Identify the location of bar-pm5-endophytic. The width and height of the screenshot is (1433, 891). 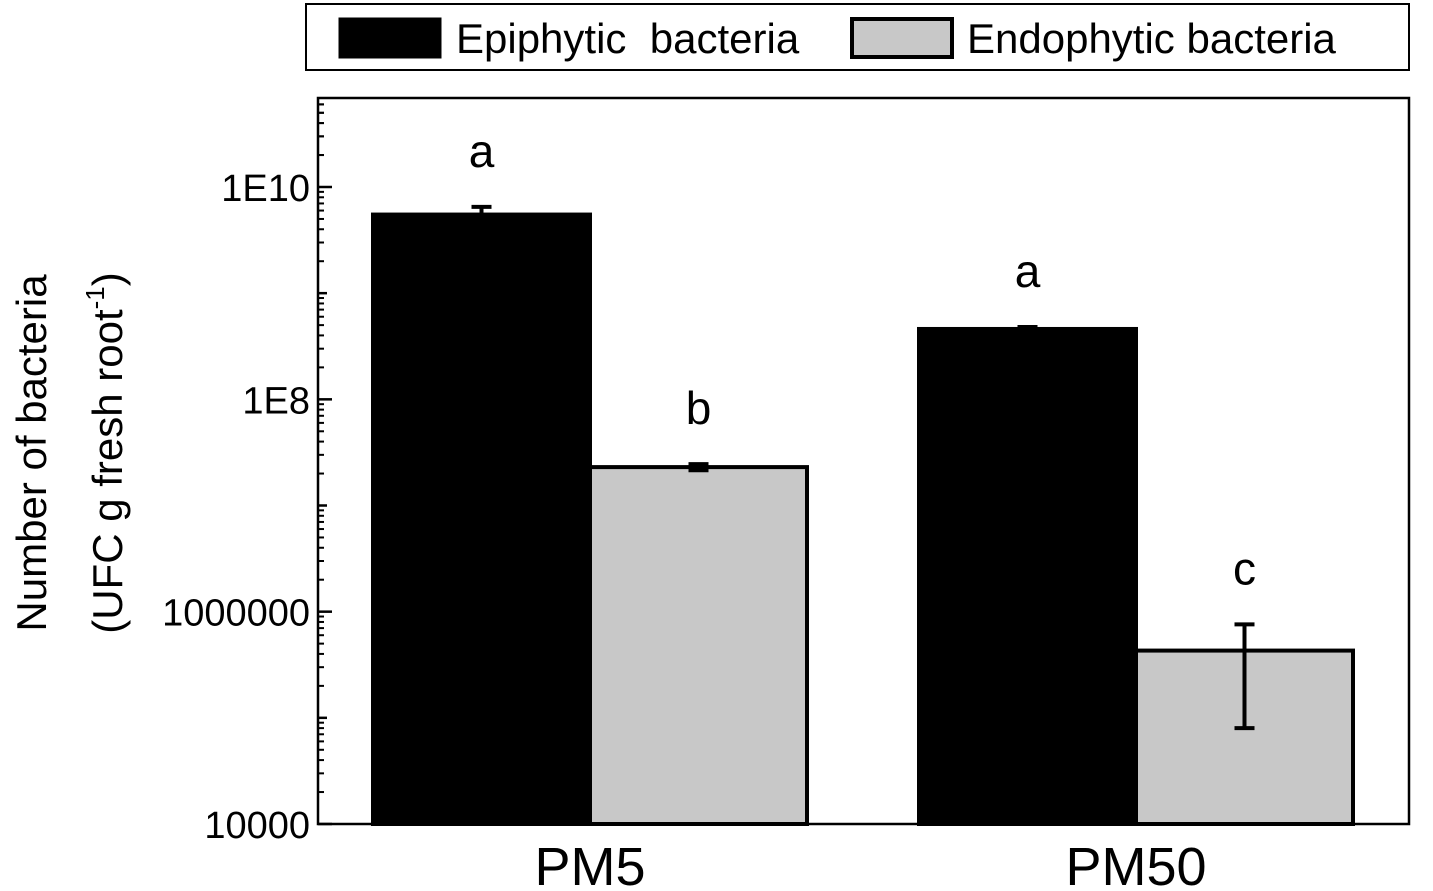
(698, 645).